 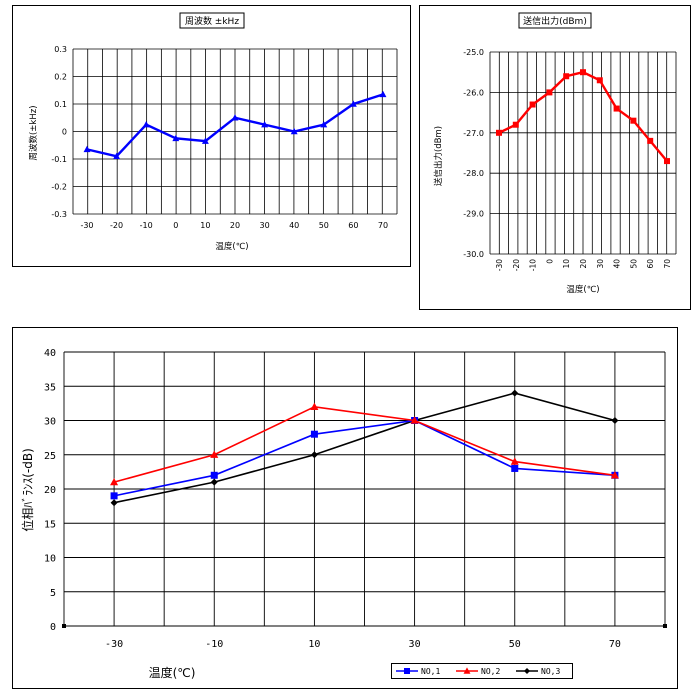 What do you see at coordinates (60, 49) in the screenshot?
I see `y-tick-label: 0.3` at bounding box center [60, 49].